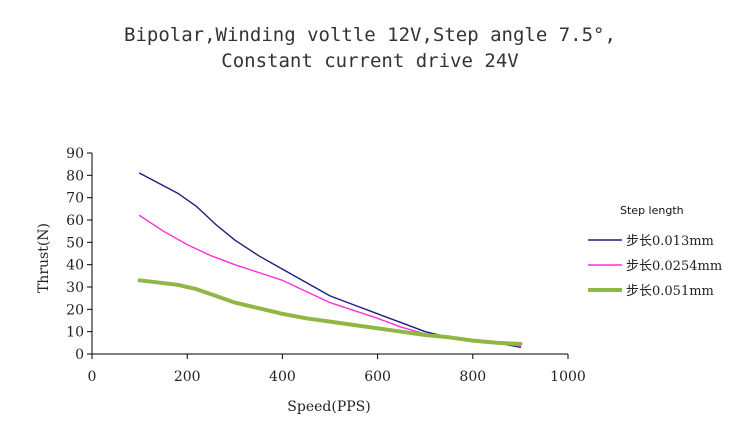 Image resolution: width=750 pixels, height=432 pixels. I want to click on y-tick-label: 10, so click(75, 333).